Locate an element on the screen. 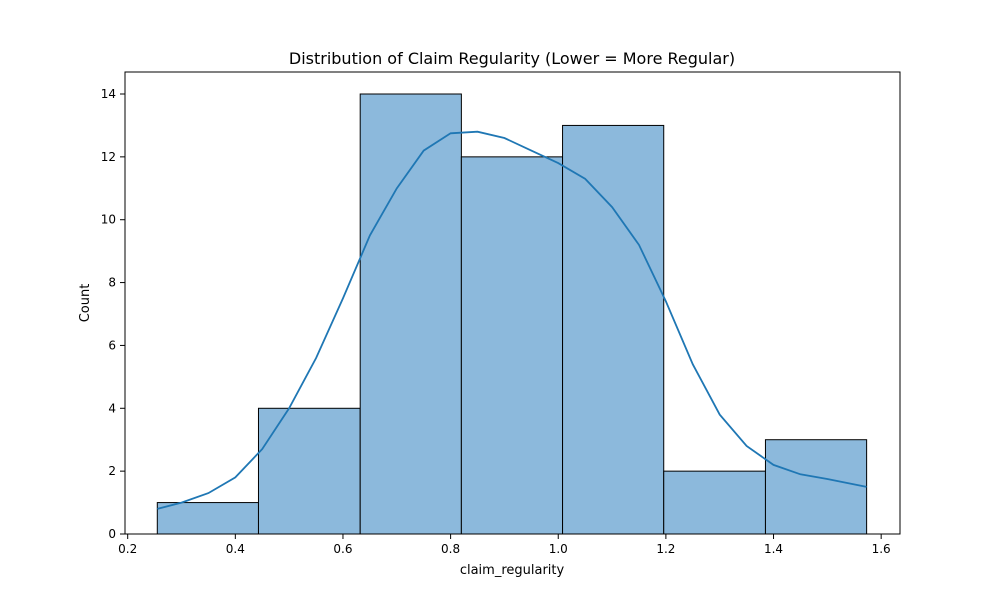 The image size is (1000, 600). y-axis-label: Count is located at coordinates (85, 303).